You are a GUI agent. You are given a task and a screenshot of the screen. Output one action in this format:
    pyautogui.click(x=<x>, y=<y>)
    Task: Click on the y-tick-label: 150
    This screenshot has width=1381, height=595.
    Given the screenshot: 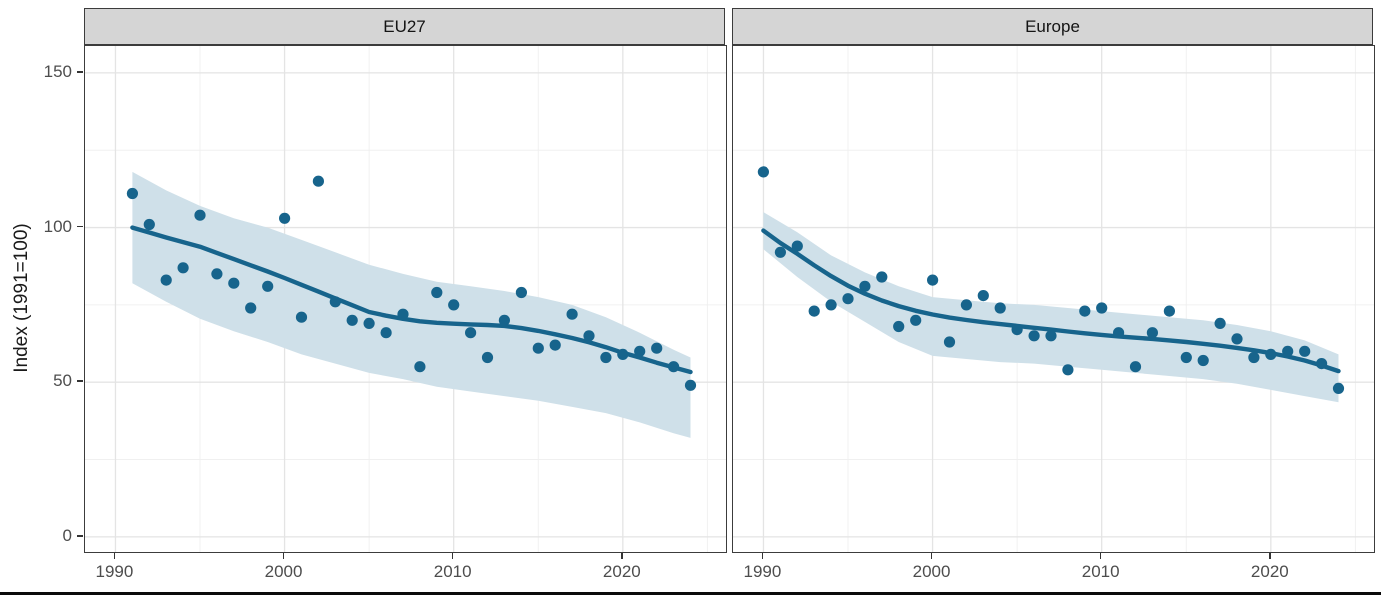 What is the action you would take?
    pyautogui.click(x=57, y=71)
    